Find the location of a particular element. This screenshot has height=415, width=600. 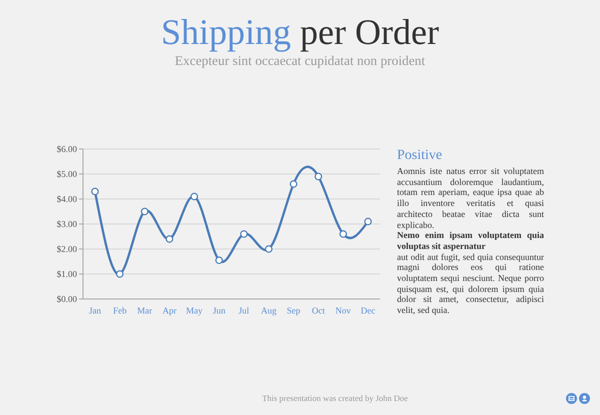

x-tick-label: May is located at coordinates (195, 310).